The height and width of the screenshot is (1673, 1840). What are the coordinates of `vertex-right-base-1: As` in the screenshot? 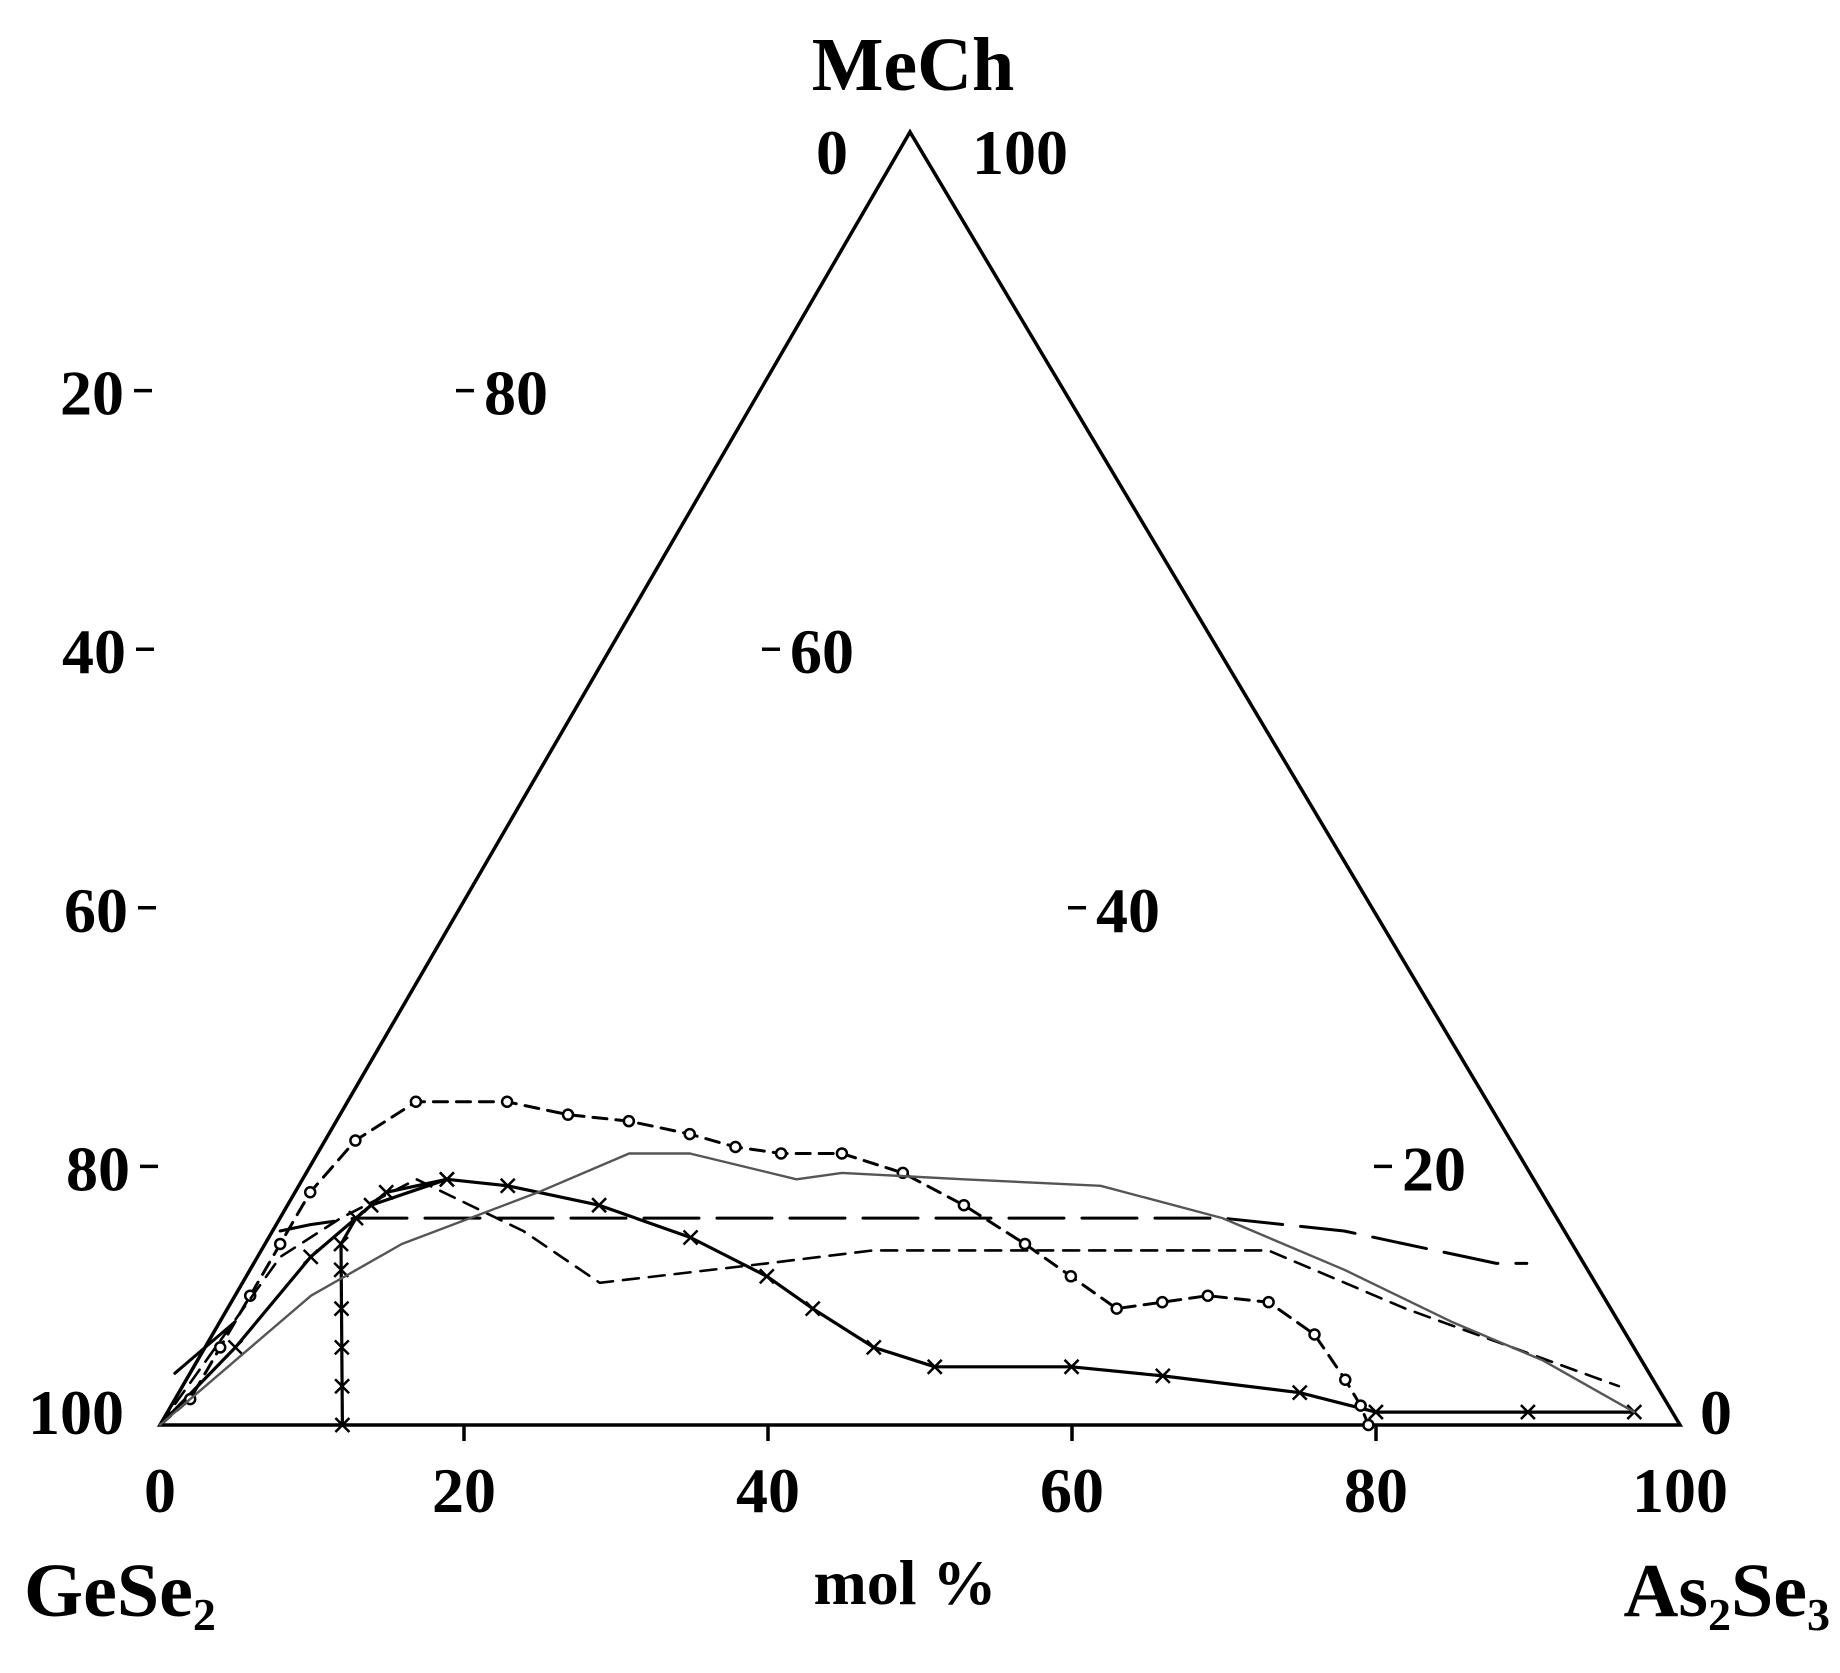 It's located at (1666, 1591).